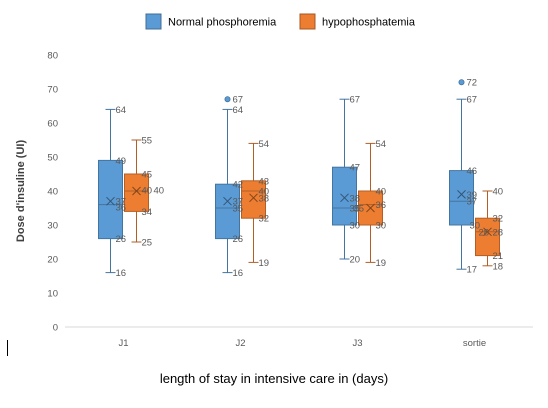 This screenshot has width=548, height=408. What do you see at coordinates (472, 171) in the screenshot?
I see `data-label: 46` at bounding box center [472, 171].